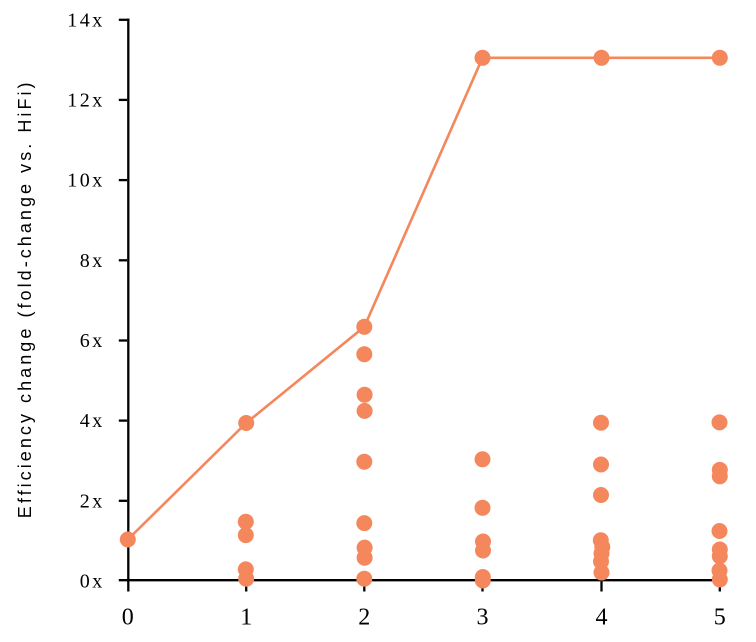  Describe the element at coordinates (92, 341) in the screenshot. I see `svg-text: 6x` at that location.